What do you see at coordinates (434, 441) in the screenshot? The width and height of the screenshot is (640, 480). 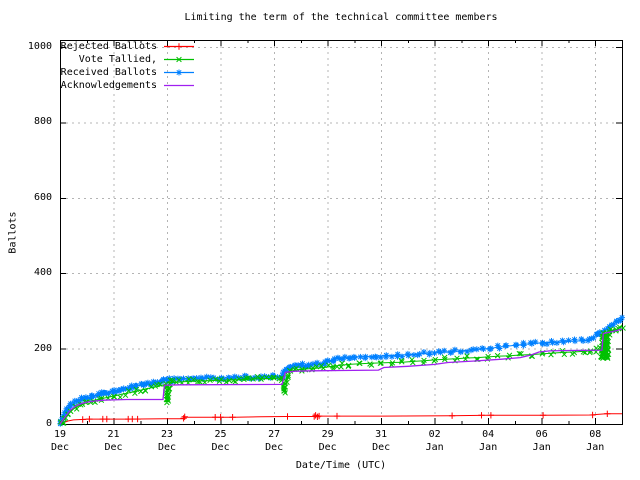 I see `x-tick-label: 02 Jan` at bounding box center [434, 441].